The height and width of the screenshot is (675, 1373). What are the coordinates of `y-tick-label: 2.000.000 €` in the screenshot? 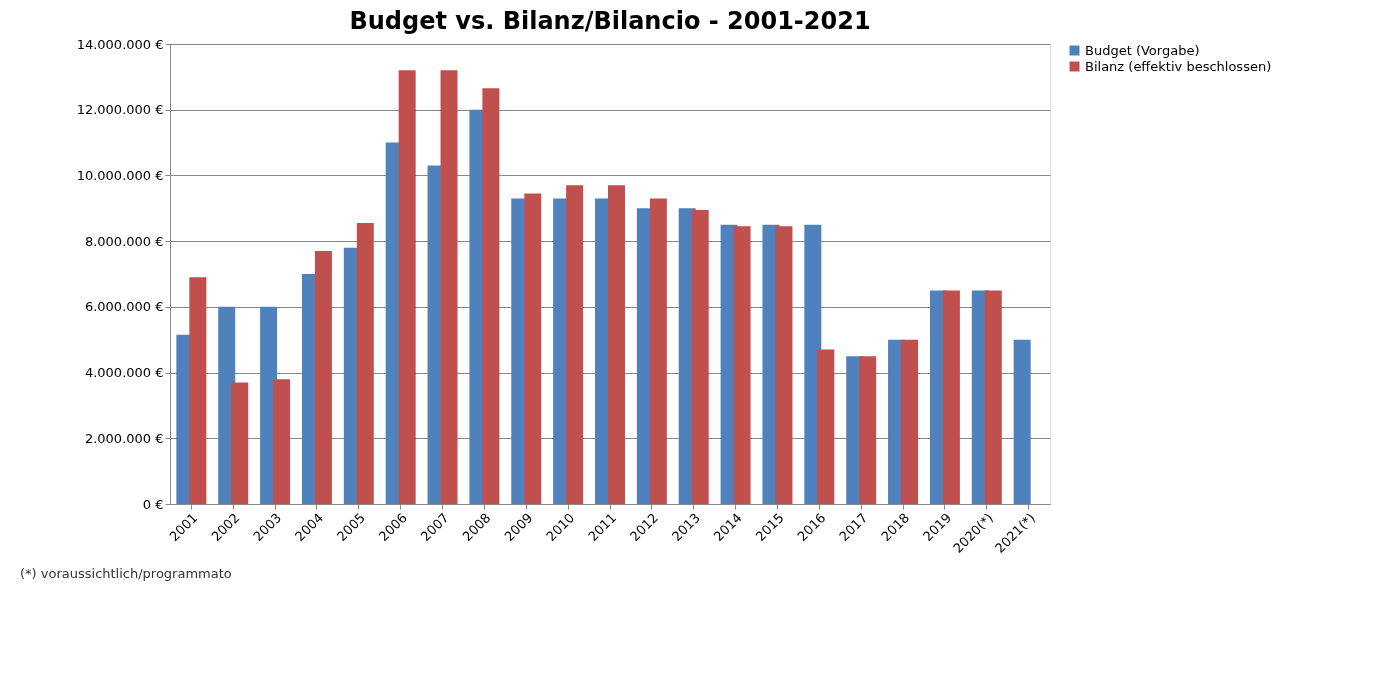 It's located at (124, 438).